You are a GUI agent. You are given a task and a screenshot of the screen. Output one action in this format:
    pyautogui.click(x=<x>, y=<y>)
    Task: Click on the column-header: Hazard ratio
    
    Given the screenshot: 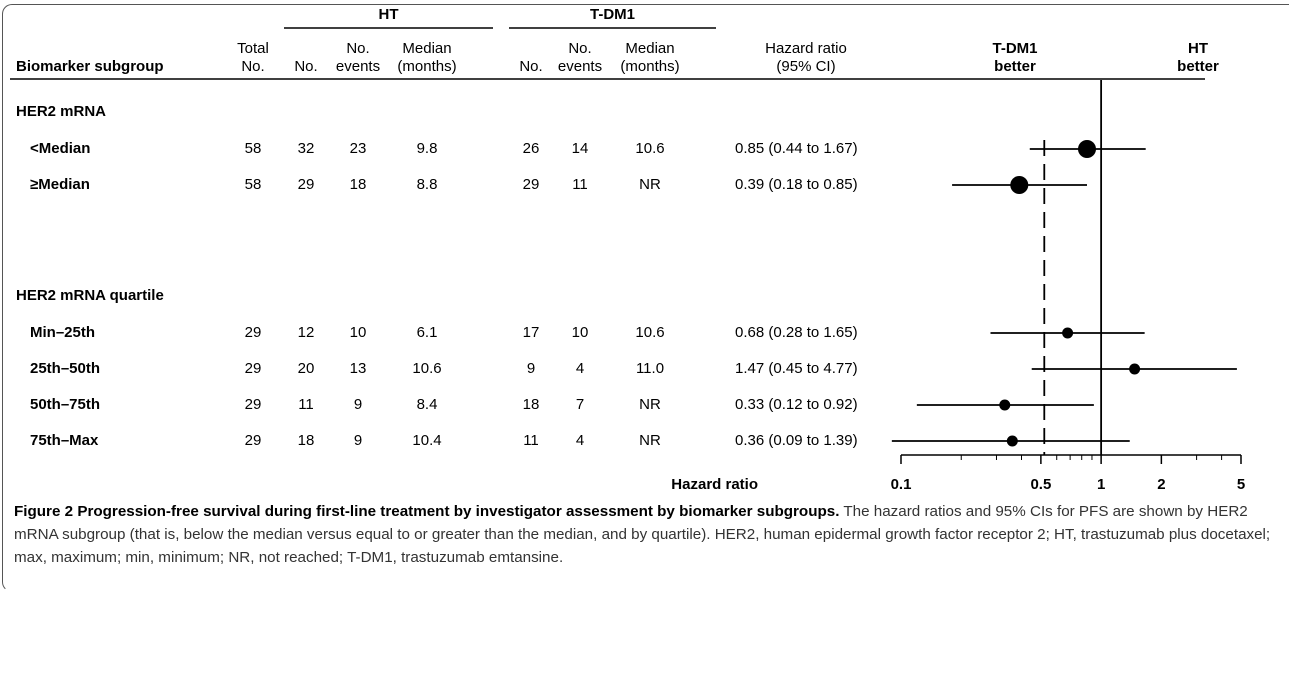 What is the action you would take?
    pyautogui.click(x=806, y=48)
    